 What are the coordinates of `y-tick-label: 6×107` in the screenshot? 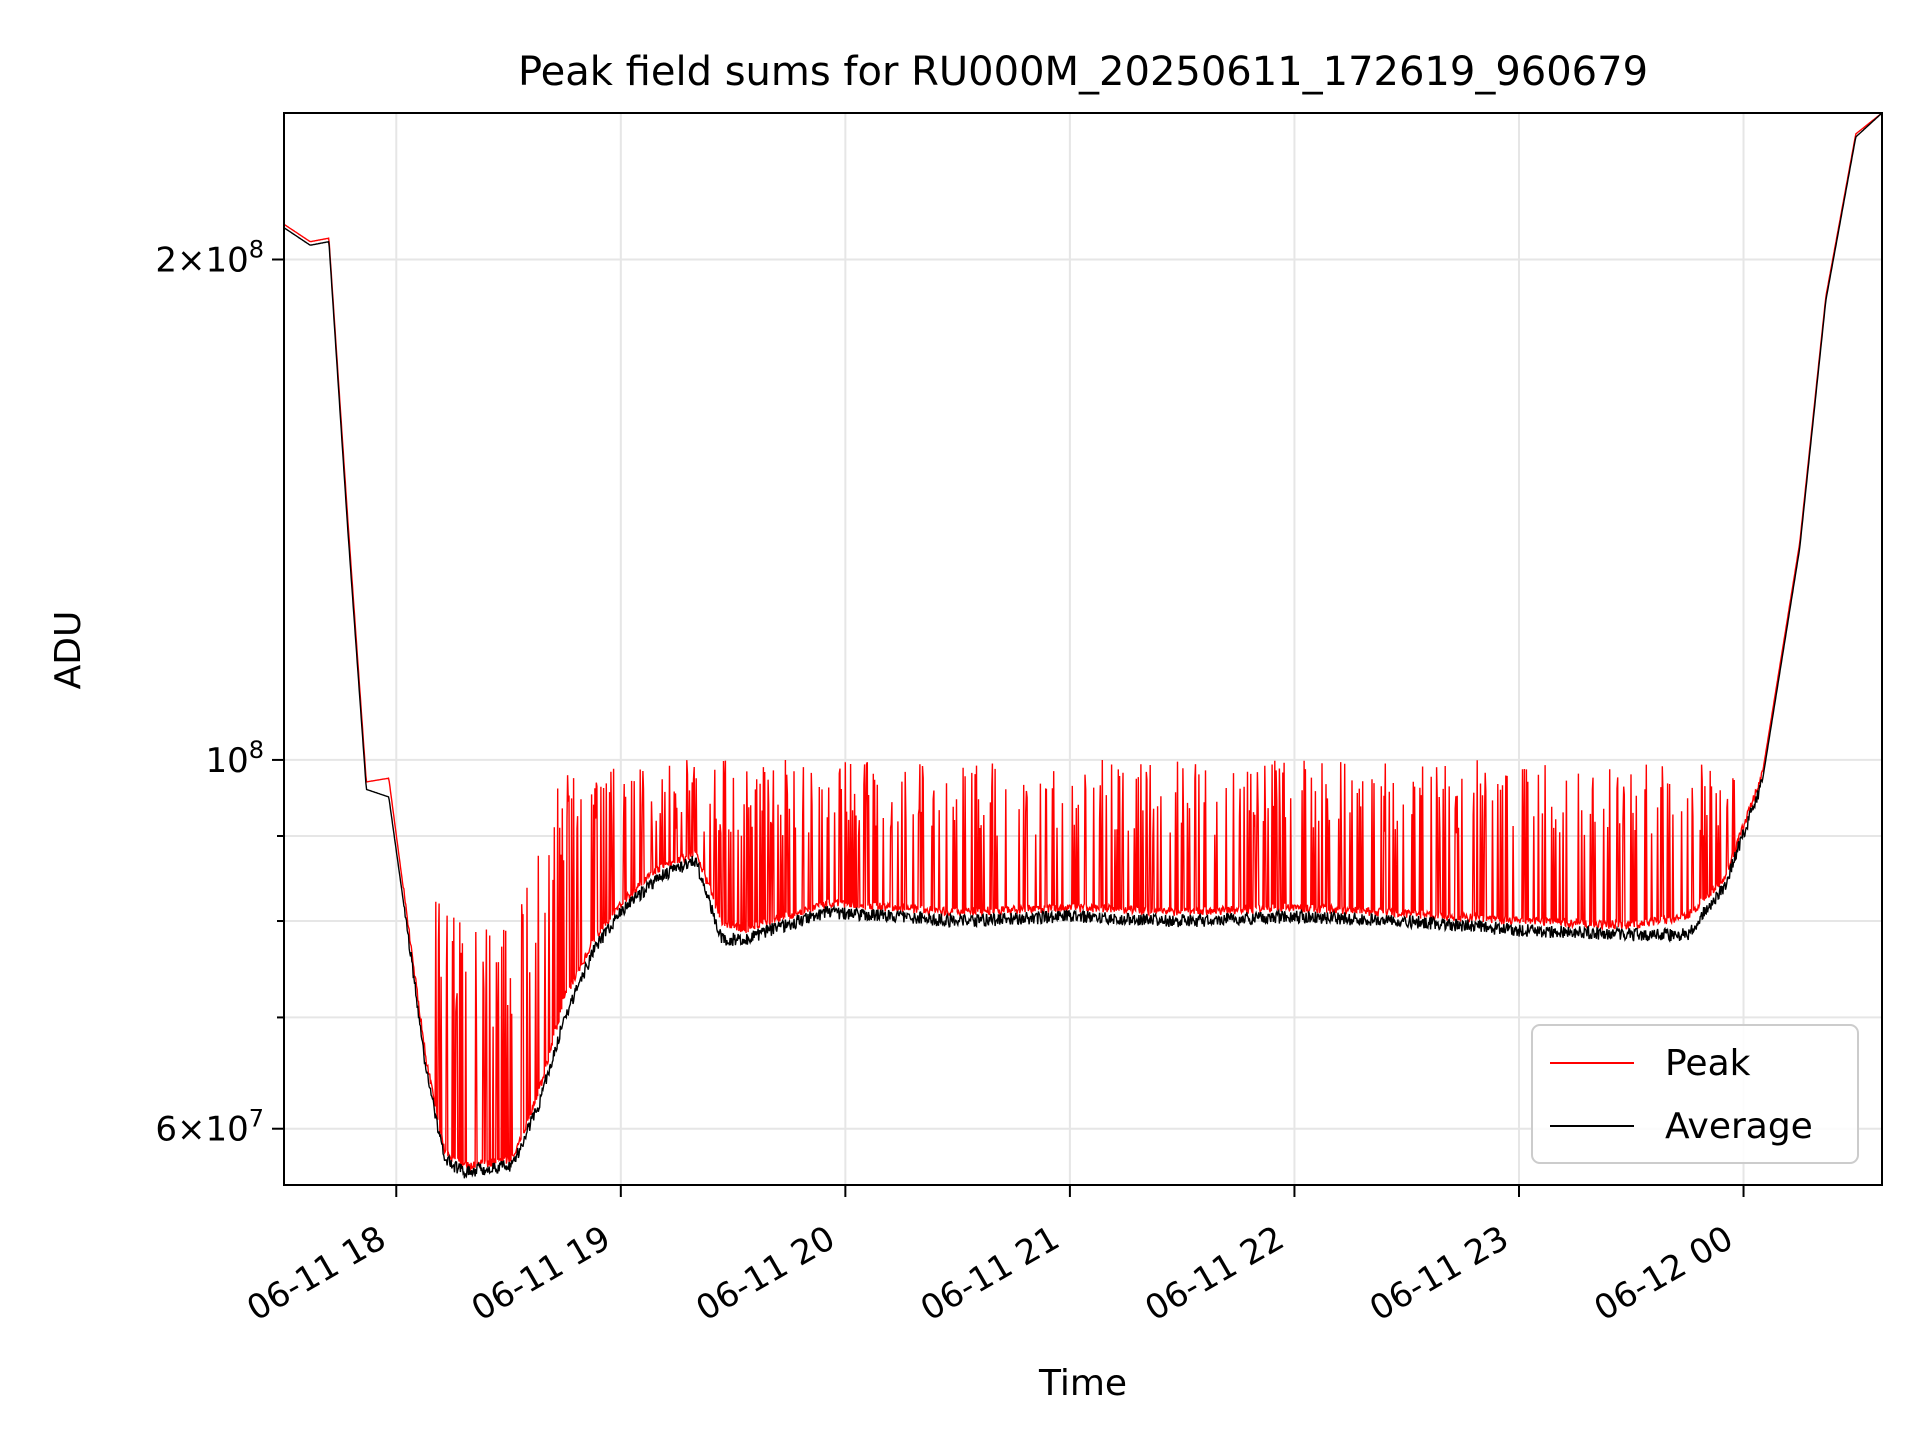 It's located at (209, 1127).